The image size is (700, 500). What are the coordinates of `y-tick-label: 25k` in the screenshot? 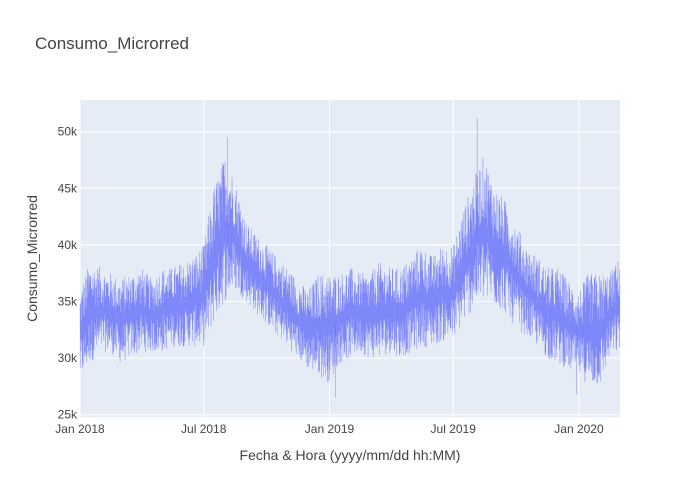 It's located at (68, 415).